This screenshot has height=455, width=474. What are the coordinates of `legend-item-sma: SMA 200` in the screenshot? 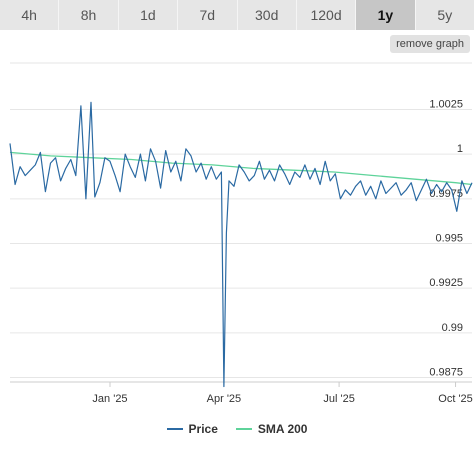 It's located at (271, 429).